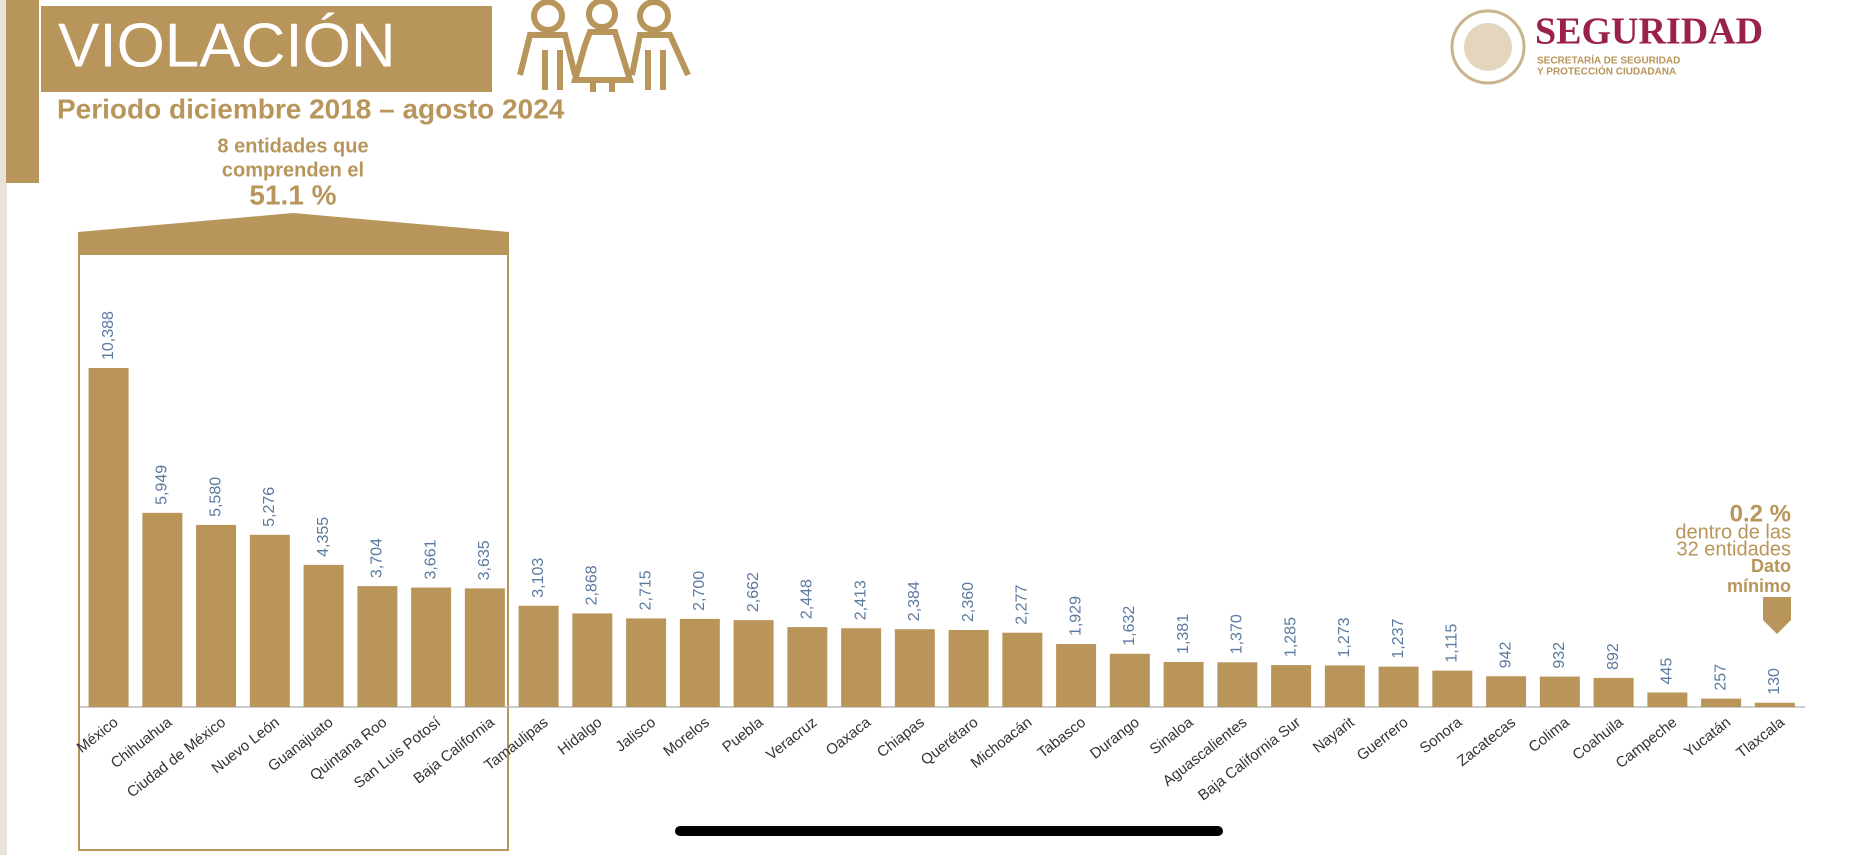 The image size is (1851, 855). Describe the element at coordinates (645, 590) in the screenshot. I see `value-label: 2,715` at that location.